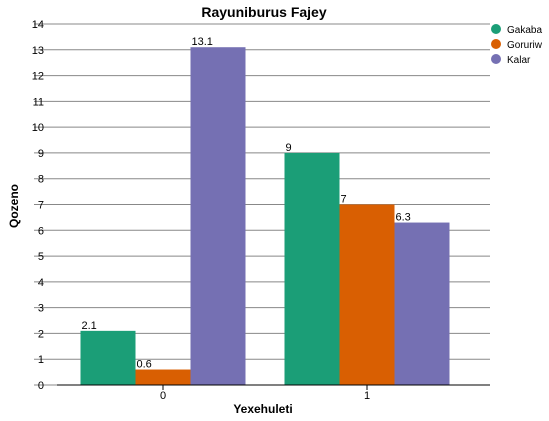  What do you see at coordinates (344, 200) in the screenshot?
I see `data-label: 7` at bounding box center [344, 200].